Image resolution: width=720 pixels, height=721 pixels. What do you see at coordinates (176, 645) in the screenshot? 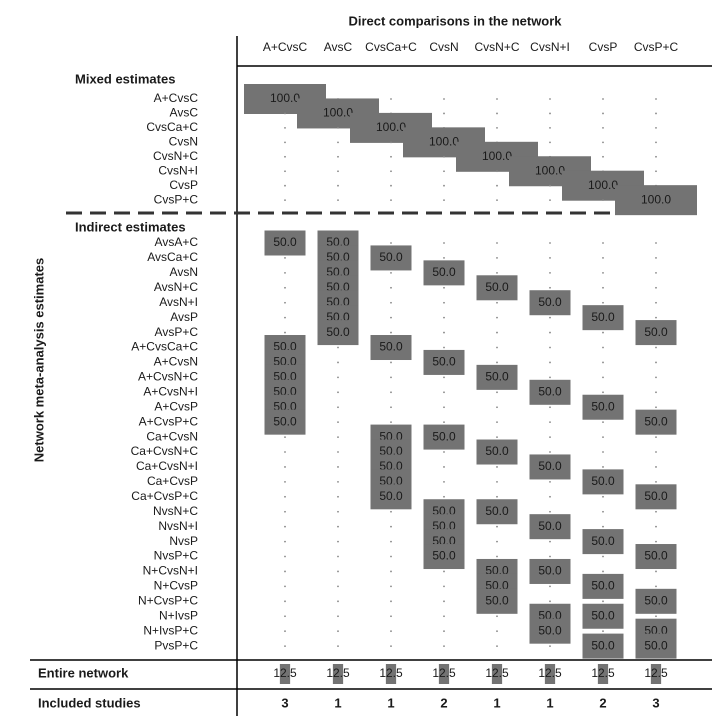
I see `row-label: PvsP+C` at bounding box center [176, 645].